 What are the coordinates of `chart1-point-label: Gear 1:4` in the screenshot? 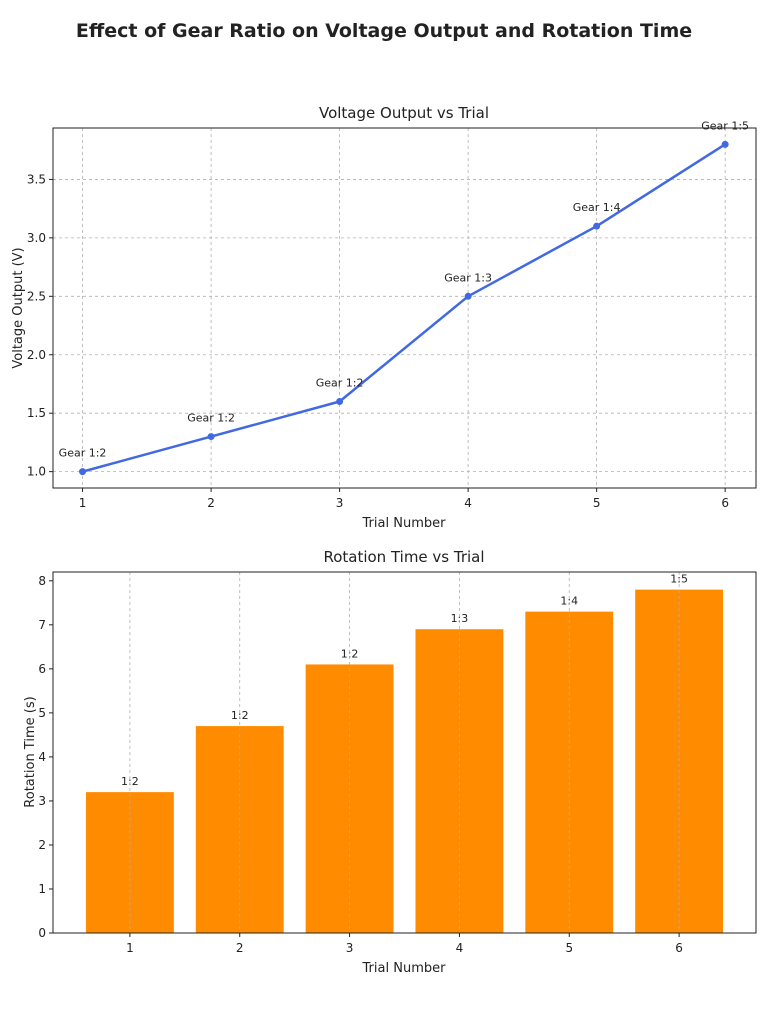 It's located at (597, 207).